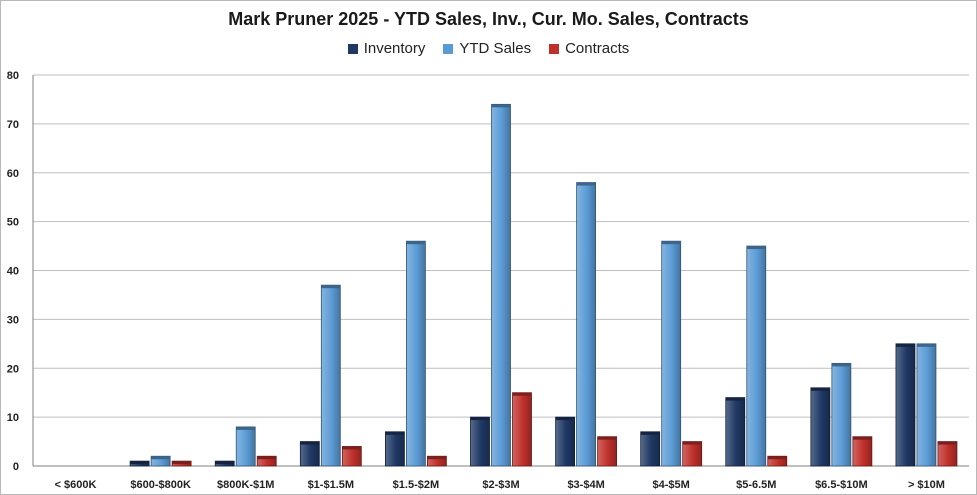 This screenshot has height=495, width=977. What do you see at coordinates (841, 485) in the screenshot?
I see `x-tick-label-6-5-10m: $6.5-$10M` at bounding box center [841, 485].